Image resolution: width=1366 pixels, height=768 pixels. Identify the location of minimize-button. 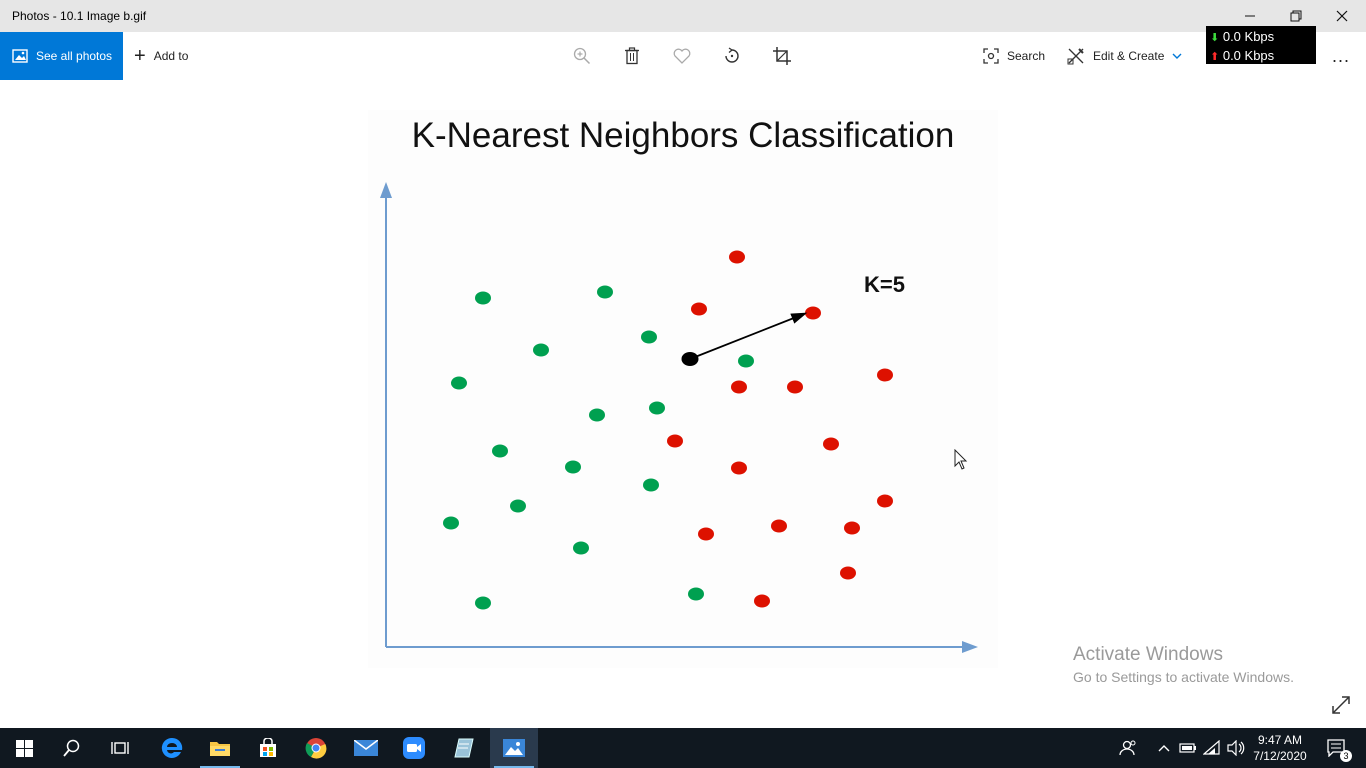
(1250, 16).